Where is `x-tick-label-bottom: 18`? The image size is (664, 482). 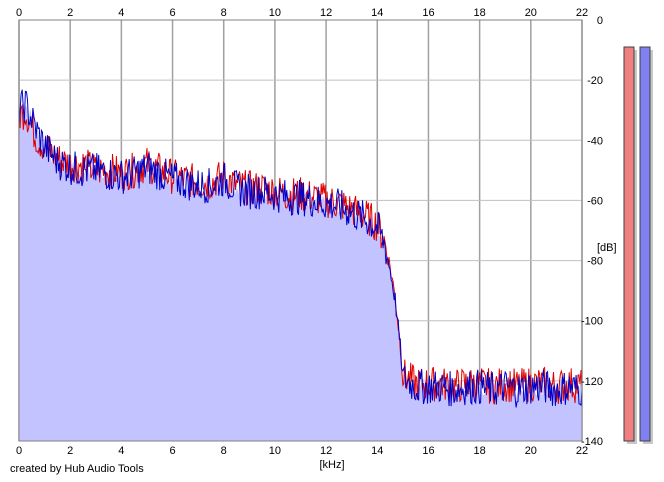
x-tick-label-bottom: 18 is located at coordinates (480, 451).